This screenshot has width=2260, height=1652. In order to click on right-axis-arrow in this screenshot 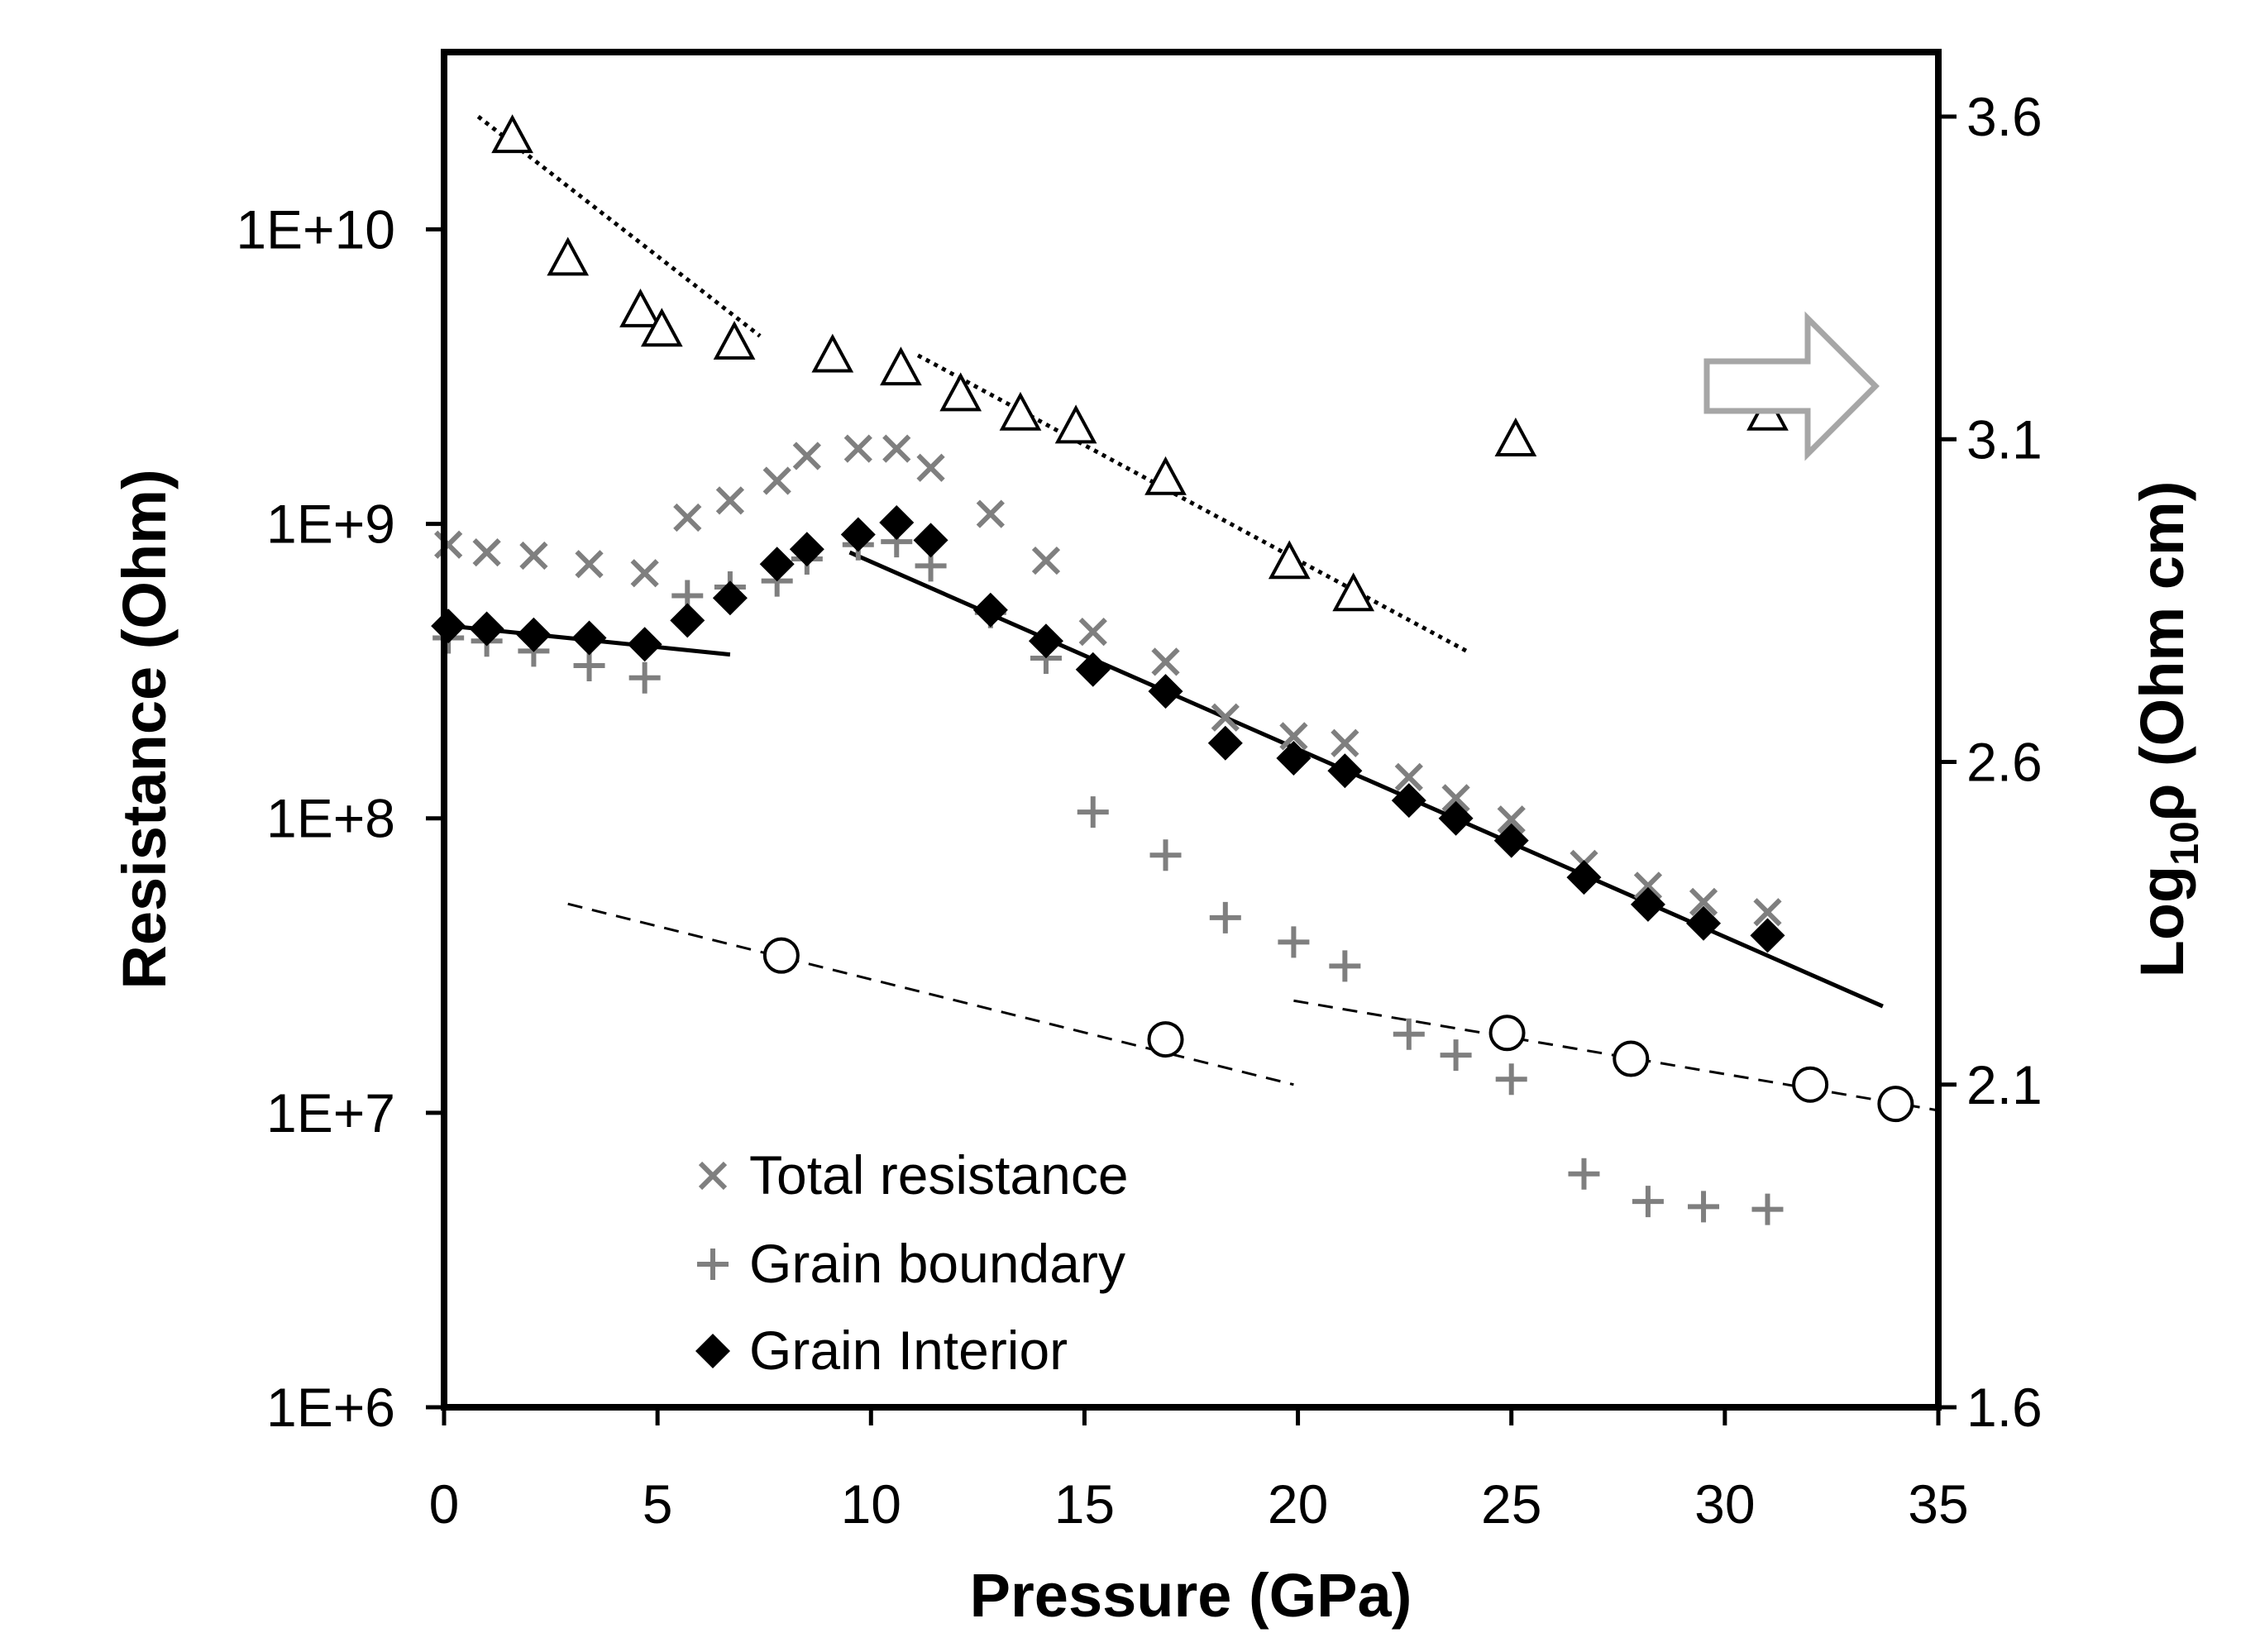, I will do `click(1791, 386)`.